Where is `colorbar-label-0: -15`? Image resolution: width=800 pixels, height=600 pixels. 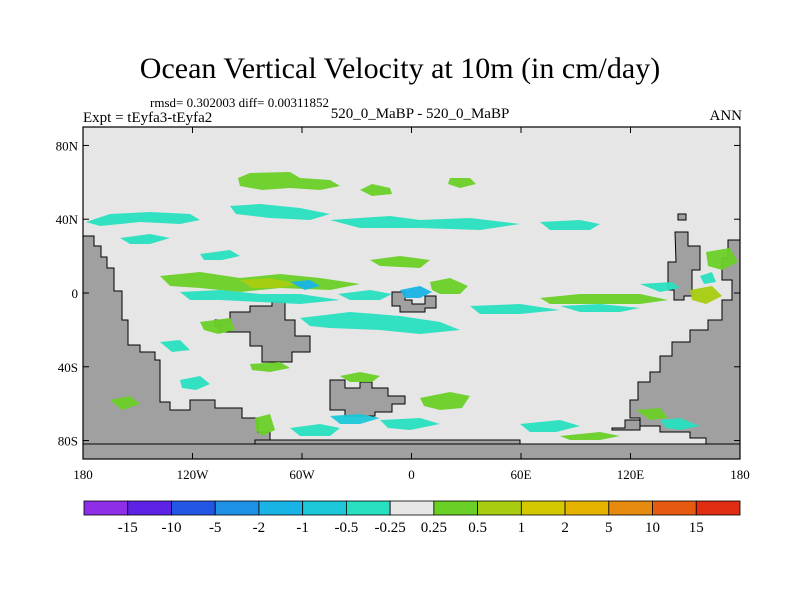
colorbar-label-0: -15 is located at coordinates (128, 528).